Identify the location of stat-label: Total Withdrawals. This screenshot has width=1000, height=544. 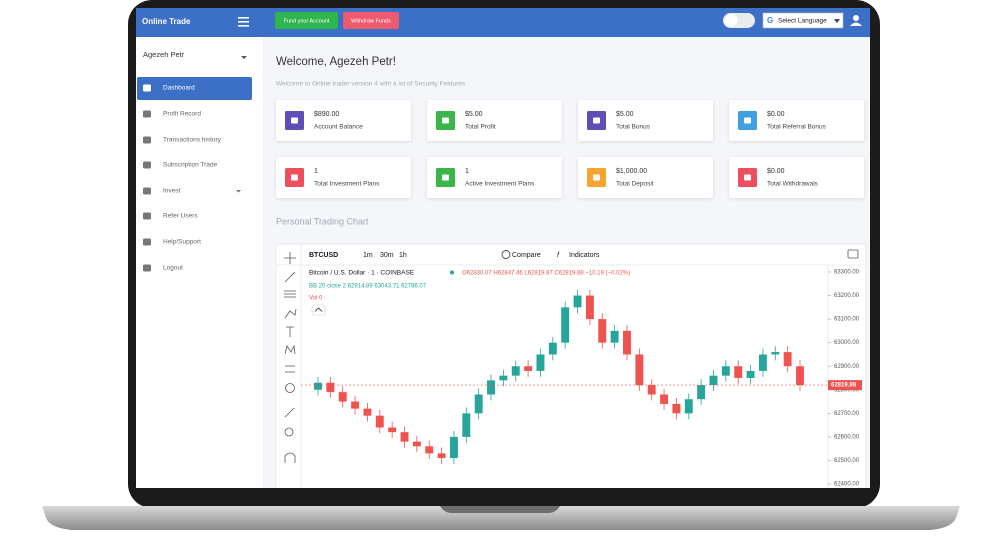
(793, 184).